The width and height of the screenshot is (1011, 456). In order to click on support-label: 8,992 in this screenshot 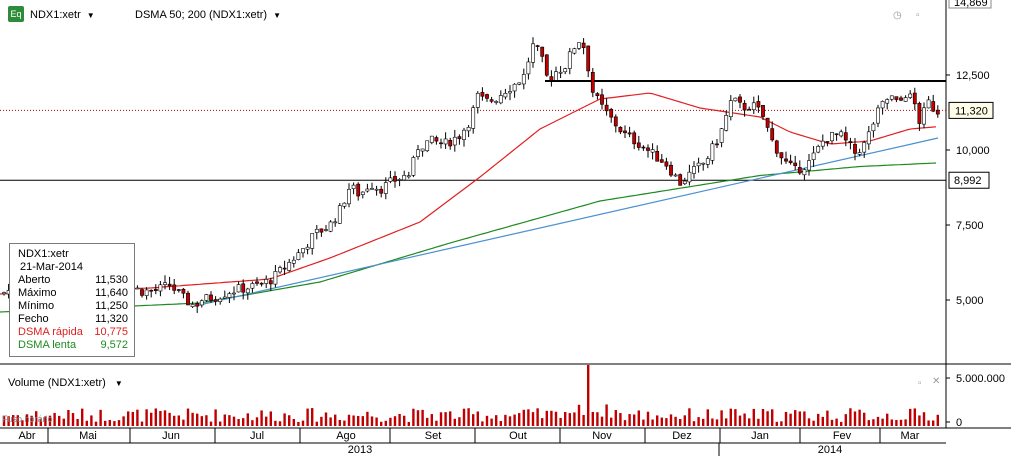, I will do `click(968, 181)`.